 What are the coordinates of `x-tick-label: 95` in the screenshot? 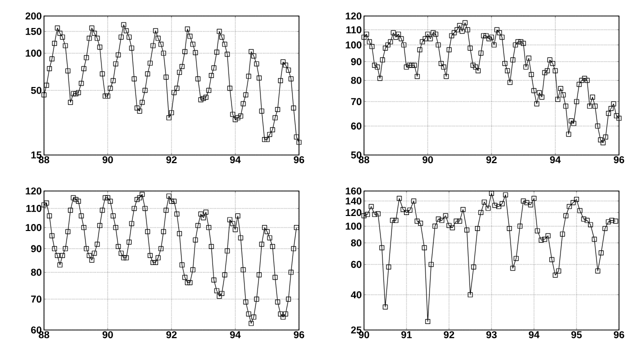 It's located at (576, 334).